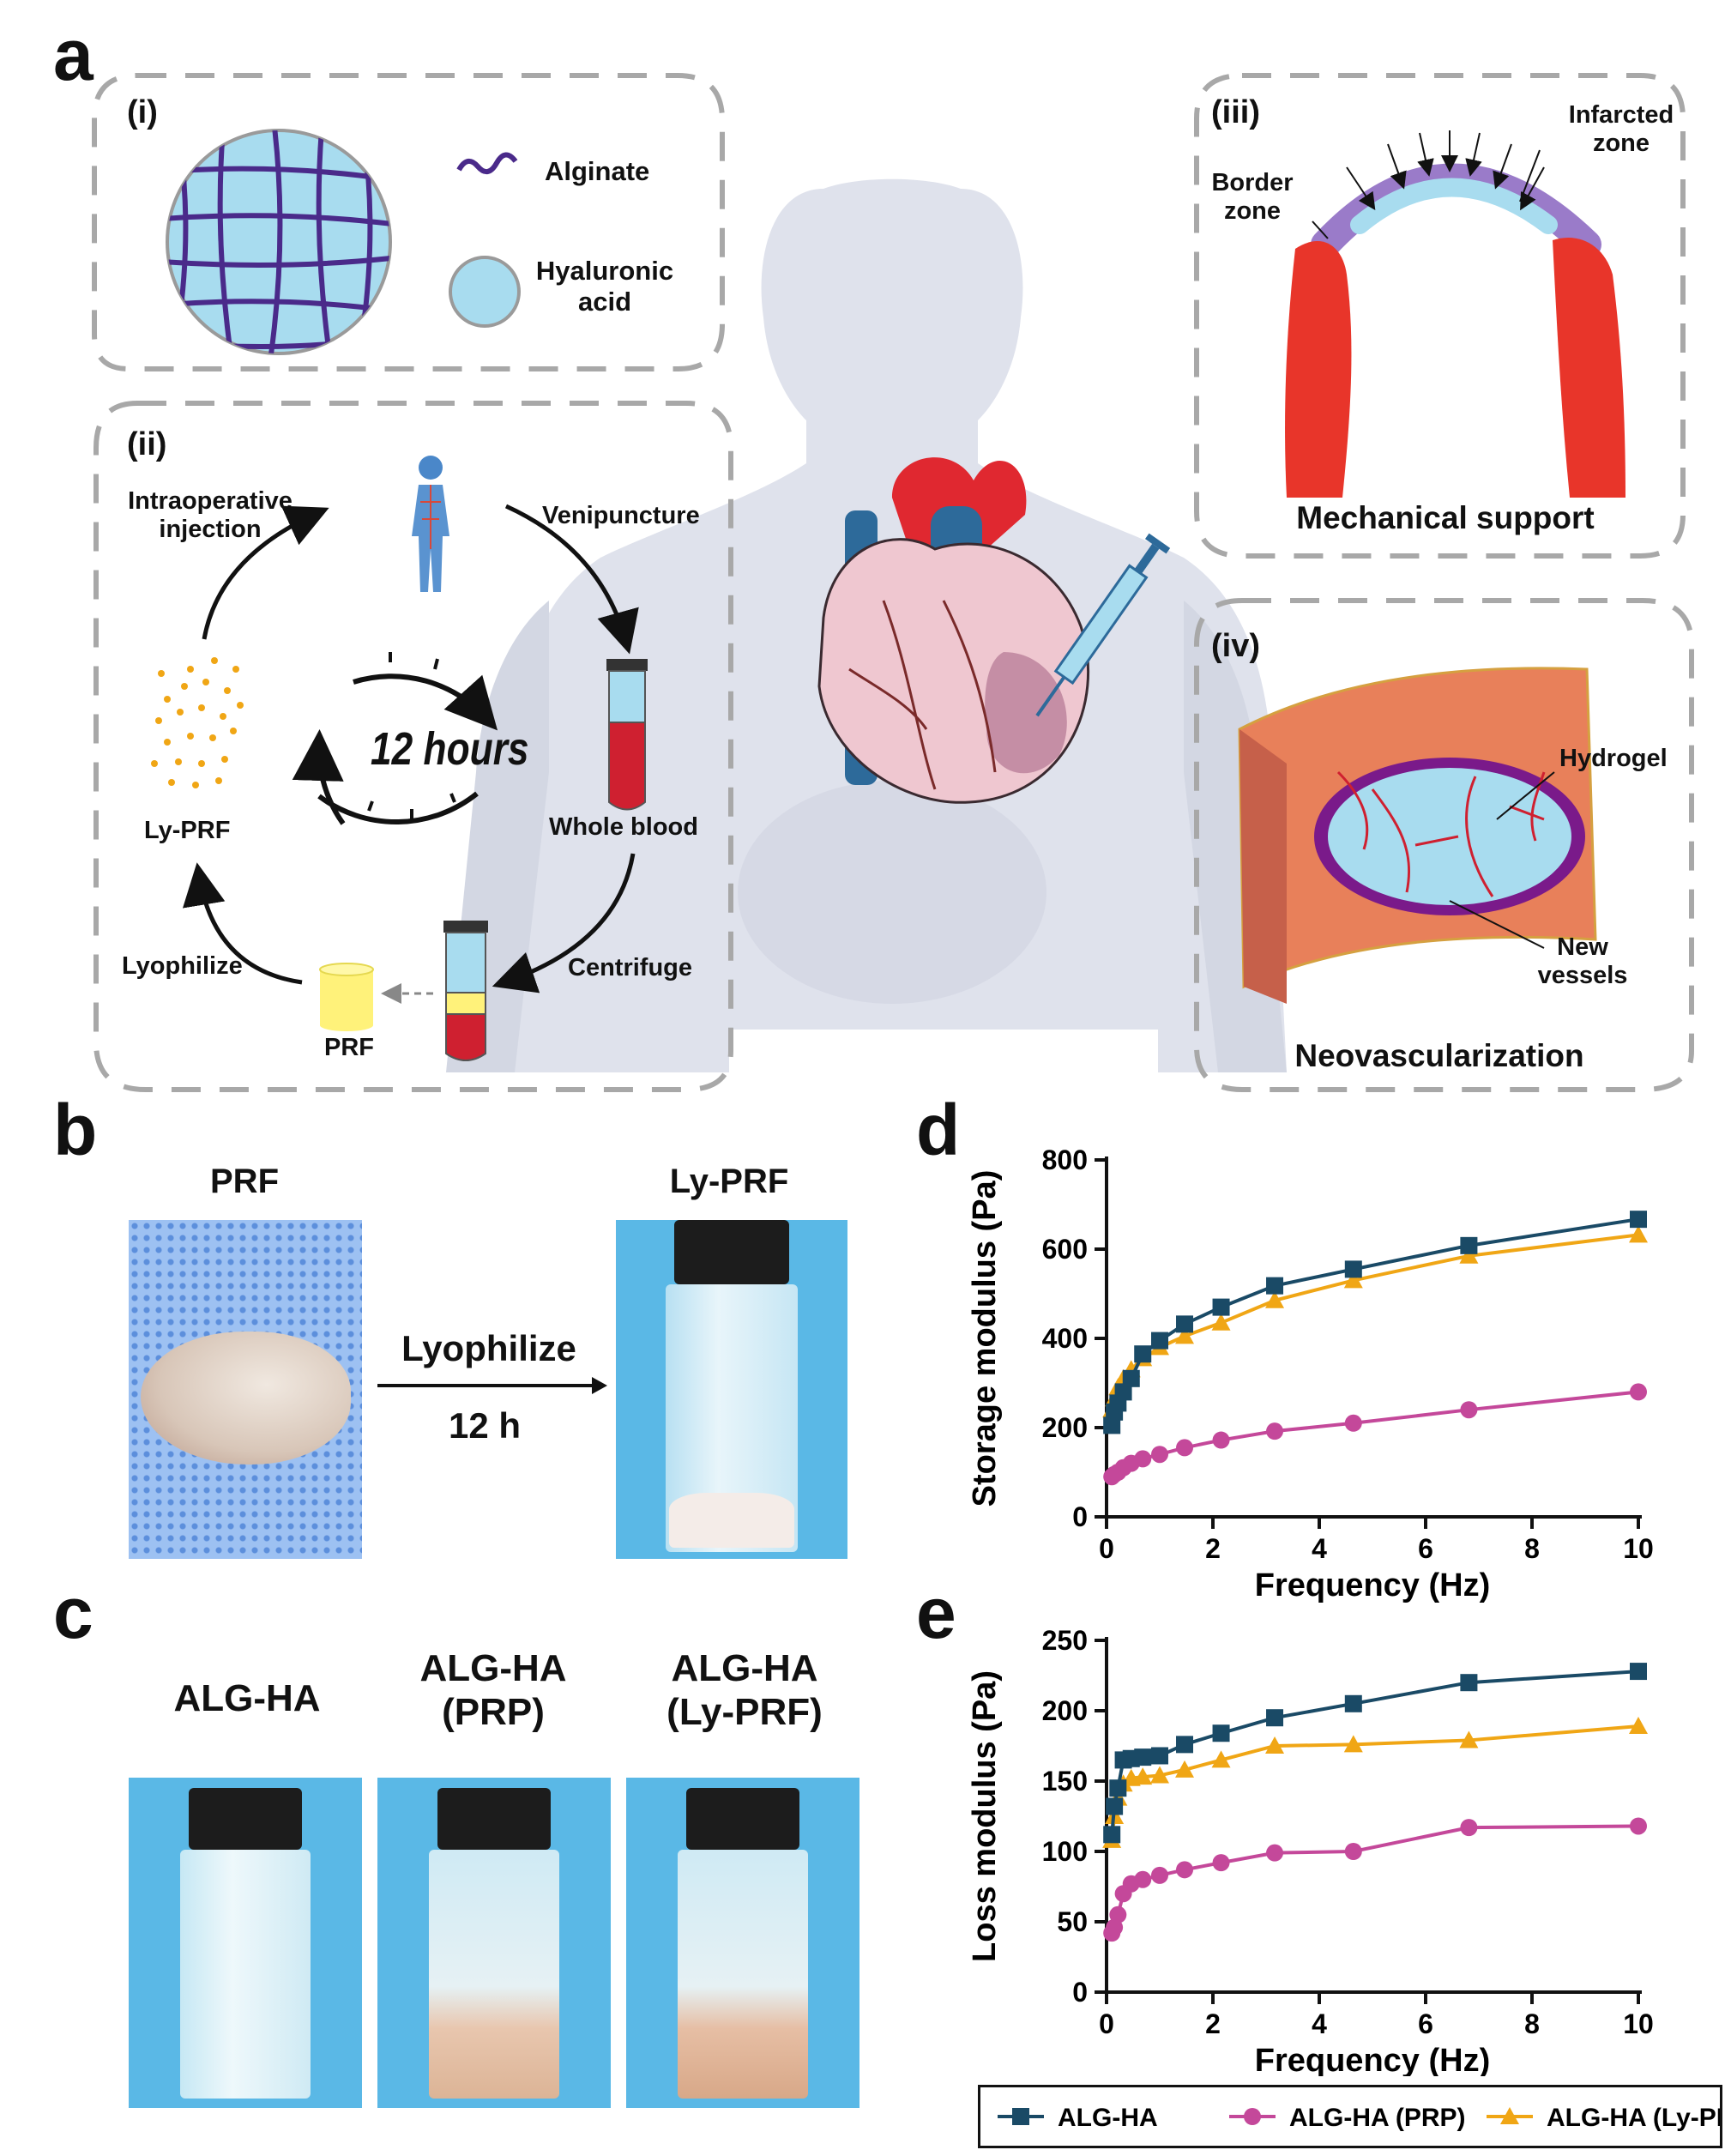 This screenshot has width=1731, height=2156. I want to click on y-tick-label: 50, so click(1072, 1921).